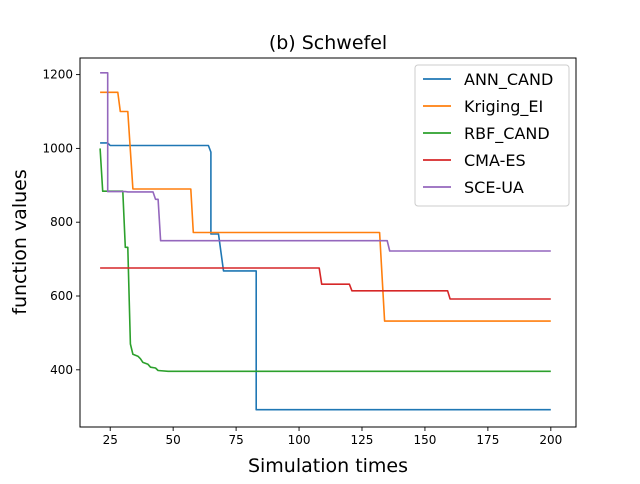 The height and width of the screenshot is (484, 640). I want to click on chart-title: (b) Schwefel, so click(328, 43).